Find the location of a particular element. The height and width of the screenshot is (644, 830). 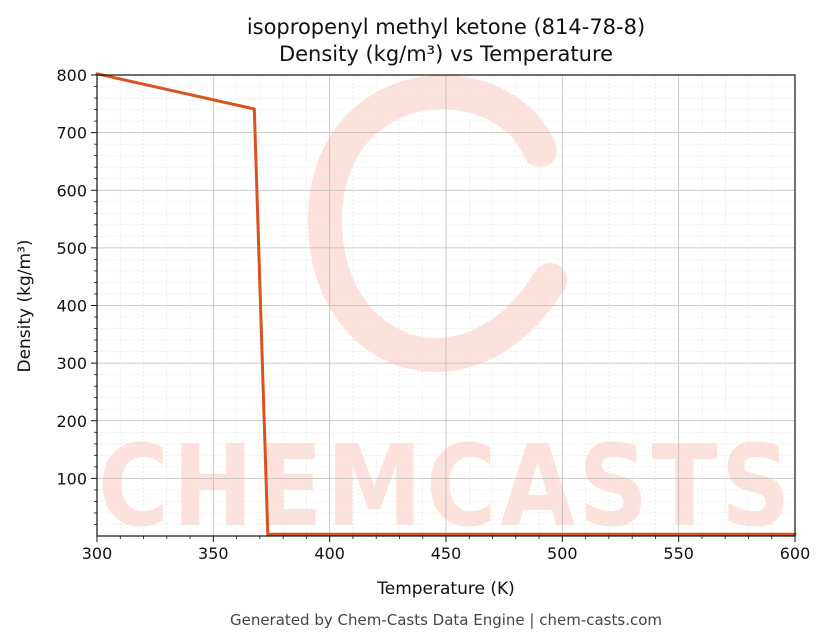

x-tick-label: 500 is located at coordinates (562, 553).